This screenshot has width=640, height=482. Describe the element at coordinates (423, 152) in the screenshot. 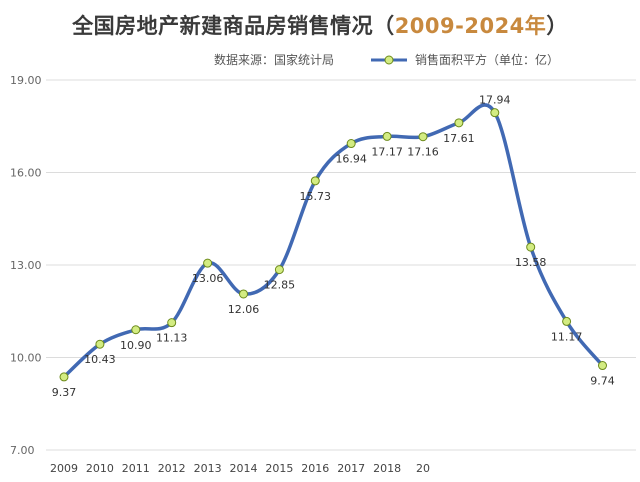

I see `data-label: 17.16` at that location.